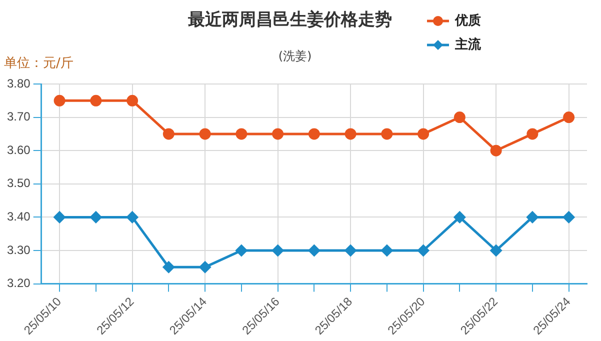 This screenshot has width=601, height=341. I want to click on legend-label: 优质, so click(467, 20).